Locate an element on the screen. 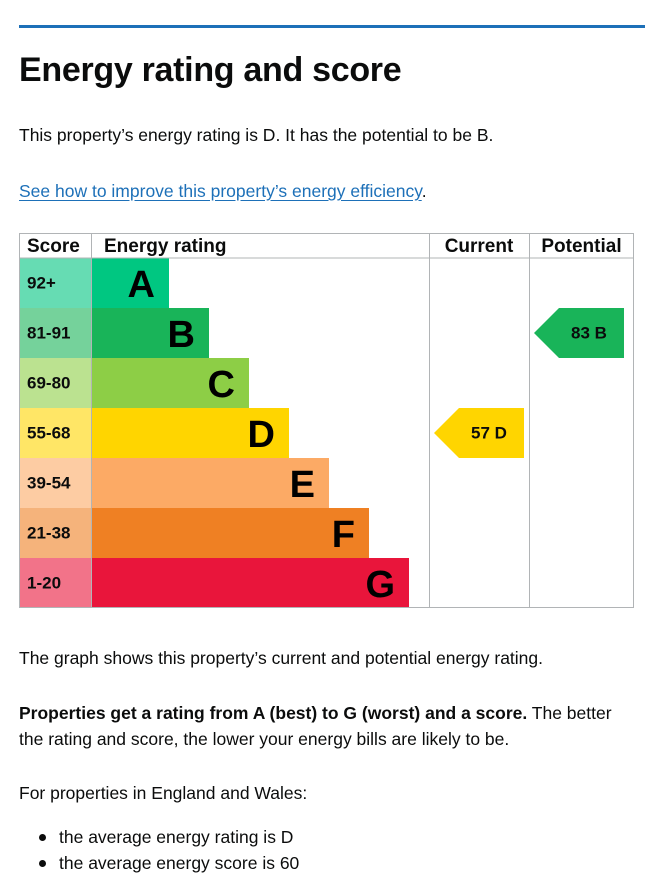 This screenshot has width=645, height=887. rating-bar-f is located at coordinates (230, 533).